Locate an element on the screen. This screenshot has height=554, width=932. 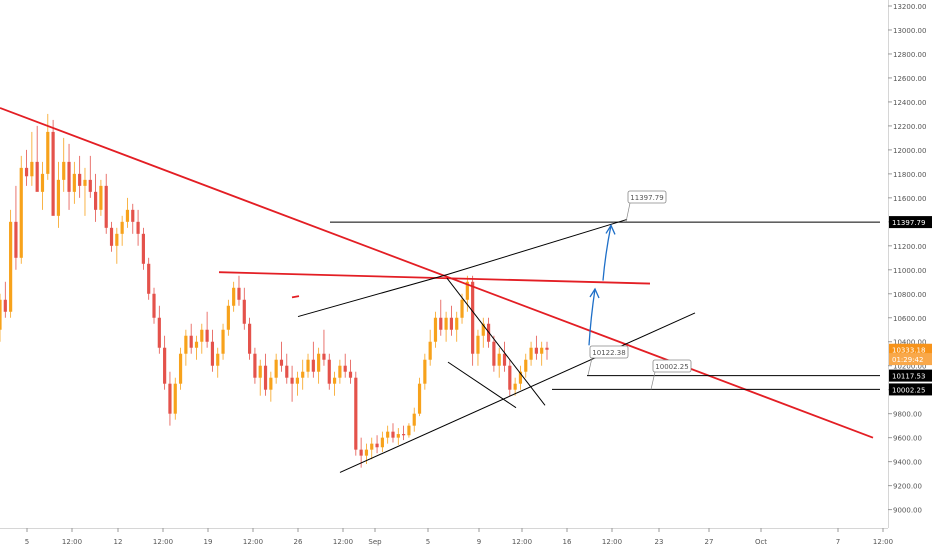
arrow-head-icon is located at coordinates (610, 229).